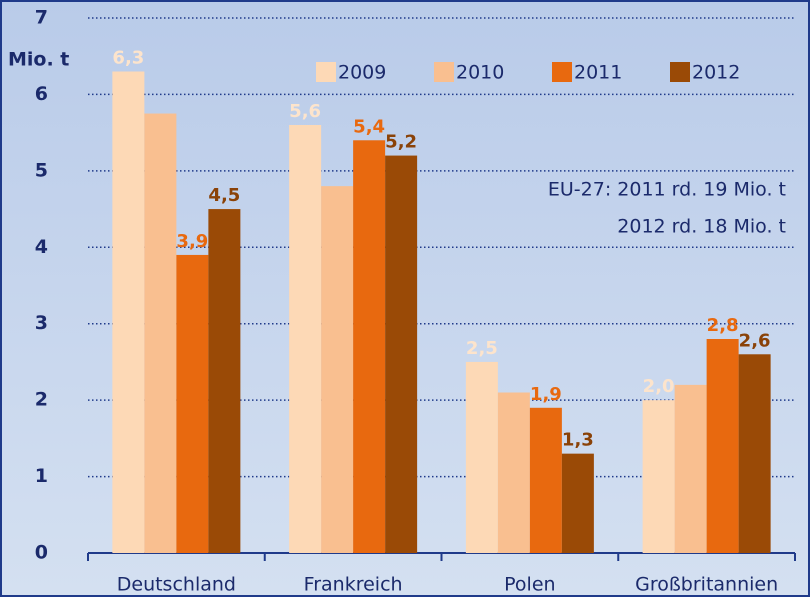  I want to click on x-tick-label: Frankreich, so click(353, 585).